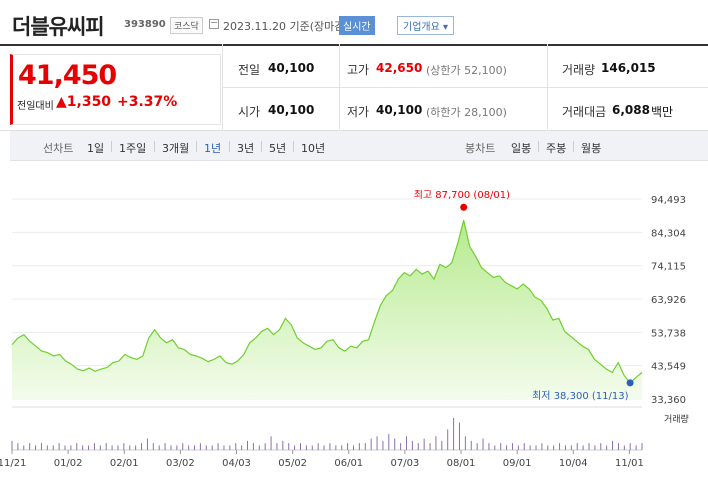 The image size is (708, 495). Describe the element at coordinates (147, 102) in the screenshot. I see `price-change-rate: +3.37%` at that location.